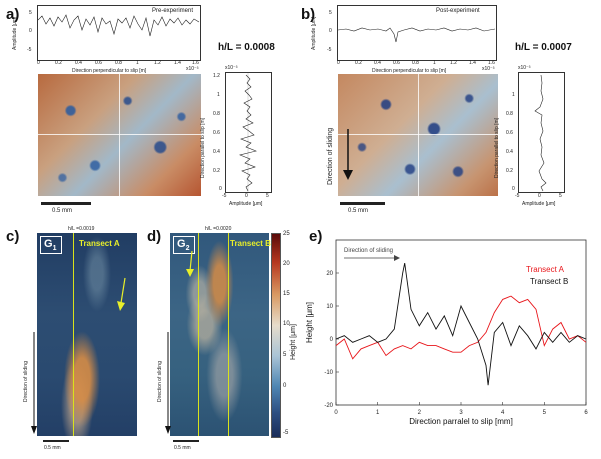  Describe the element at coordinates (513, 189) in the screenshot. I see `panel-b-side-y-tick: 0` at that location.